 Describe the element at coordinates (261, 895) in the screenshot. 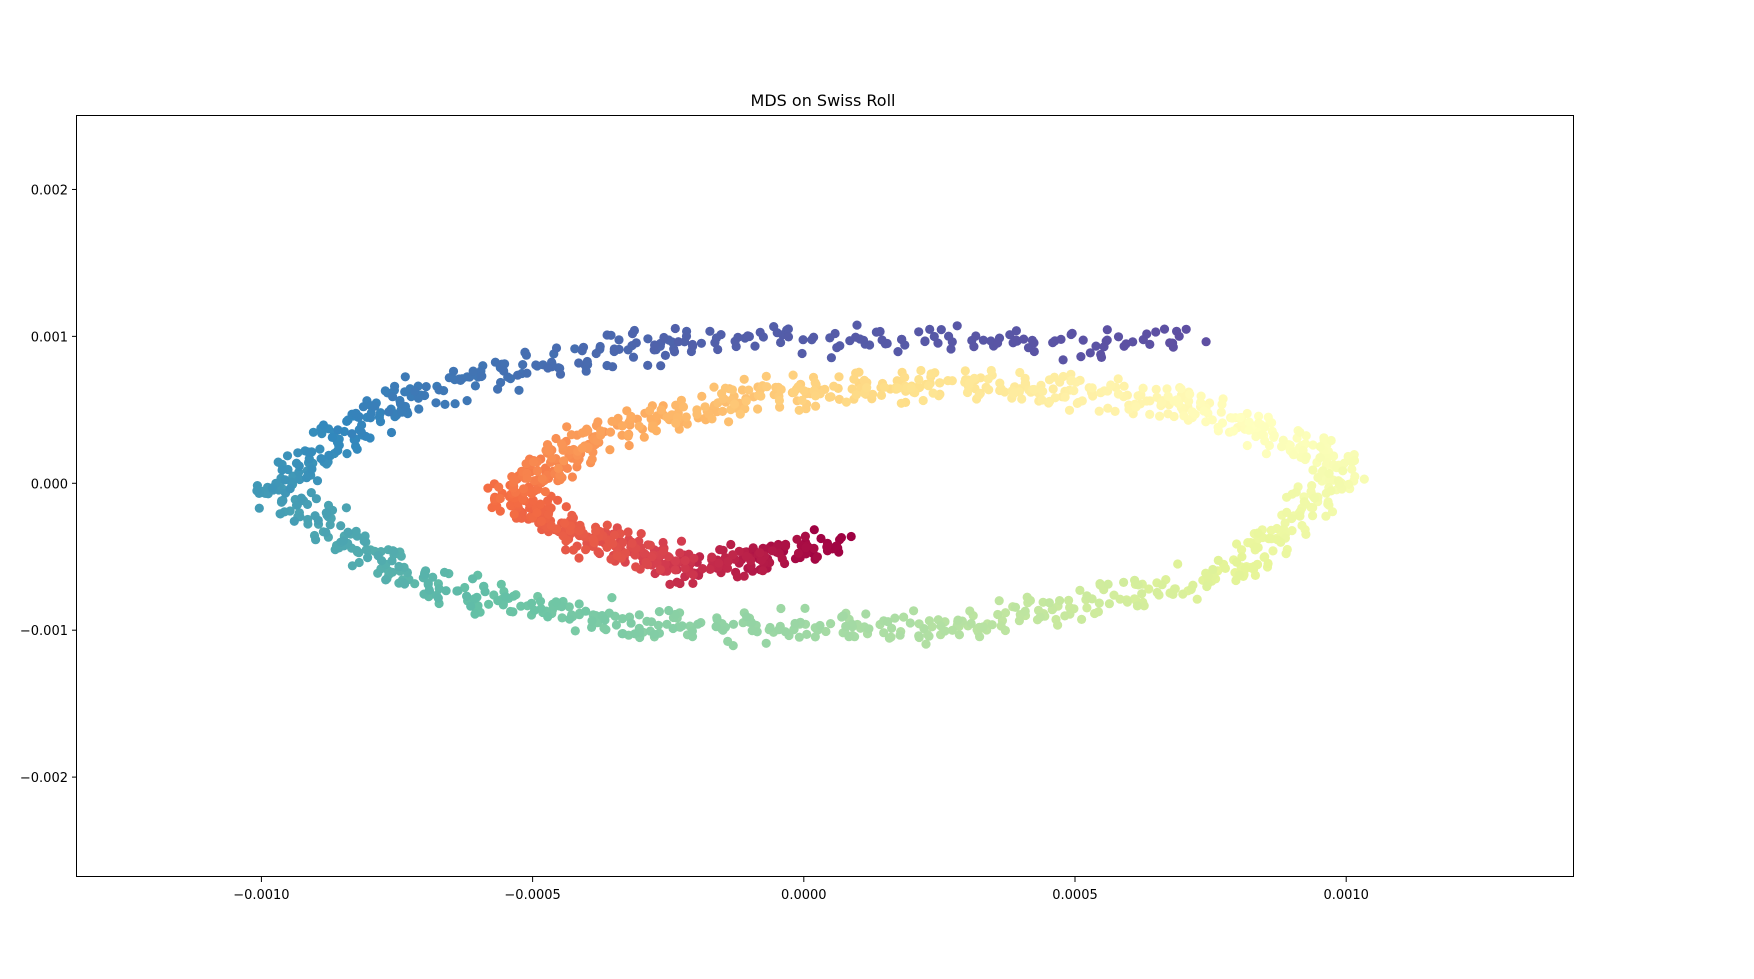

I see `x-tick-label: −0.0010` at that location.